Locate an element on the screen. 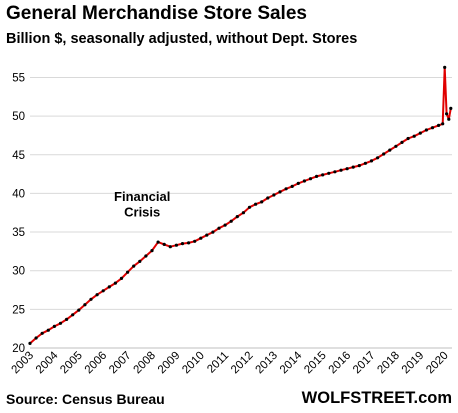  x-tick-label: 2017 is located at coordinates (364, 363).